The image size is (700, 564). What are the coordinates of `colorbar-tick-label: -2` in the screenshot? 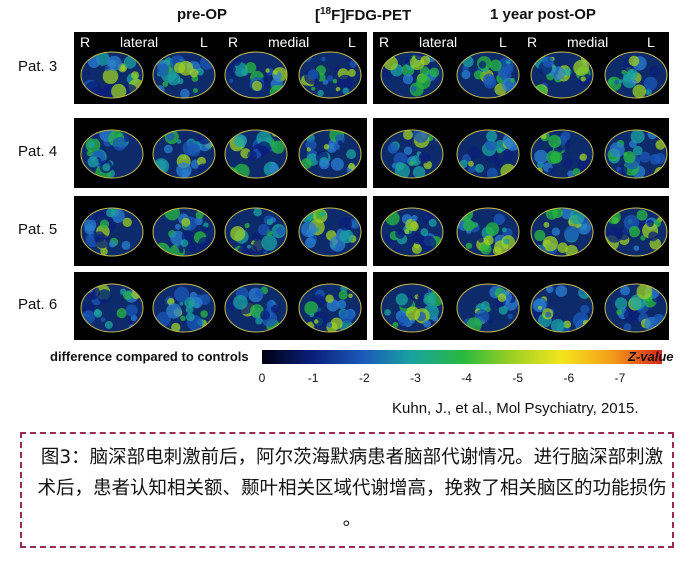 It's located at (364, 378).